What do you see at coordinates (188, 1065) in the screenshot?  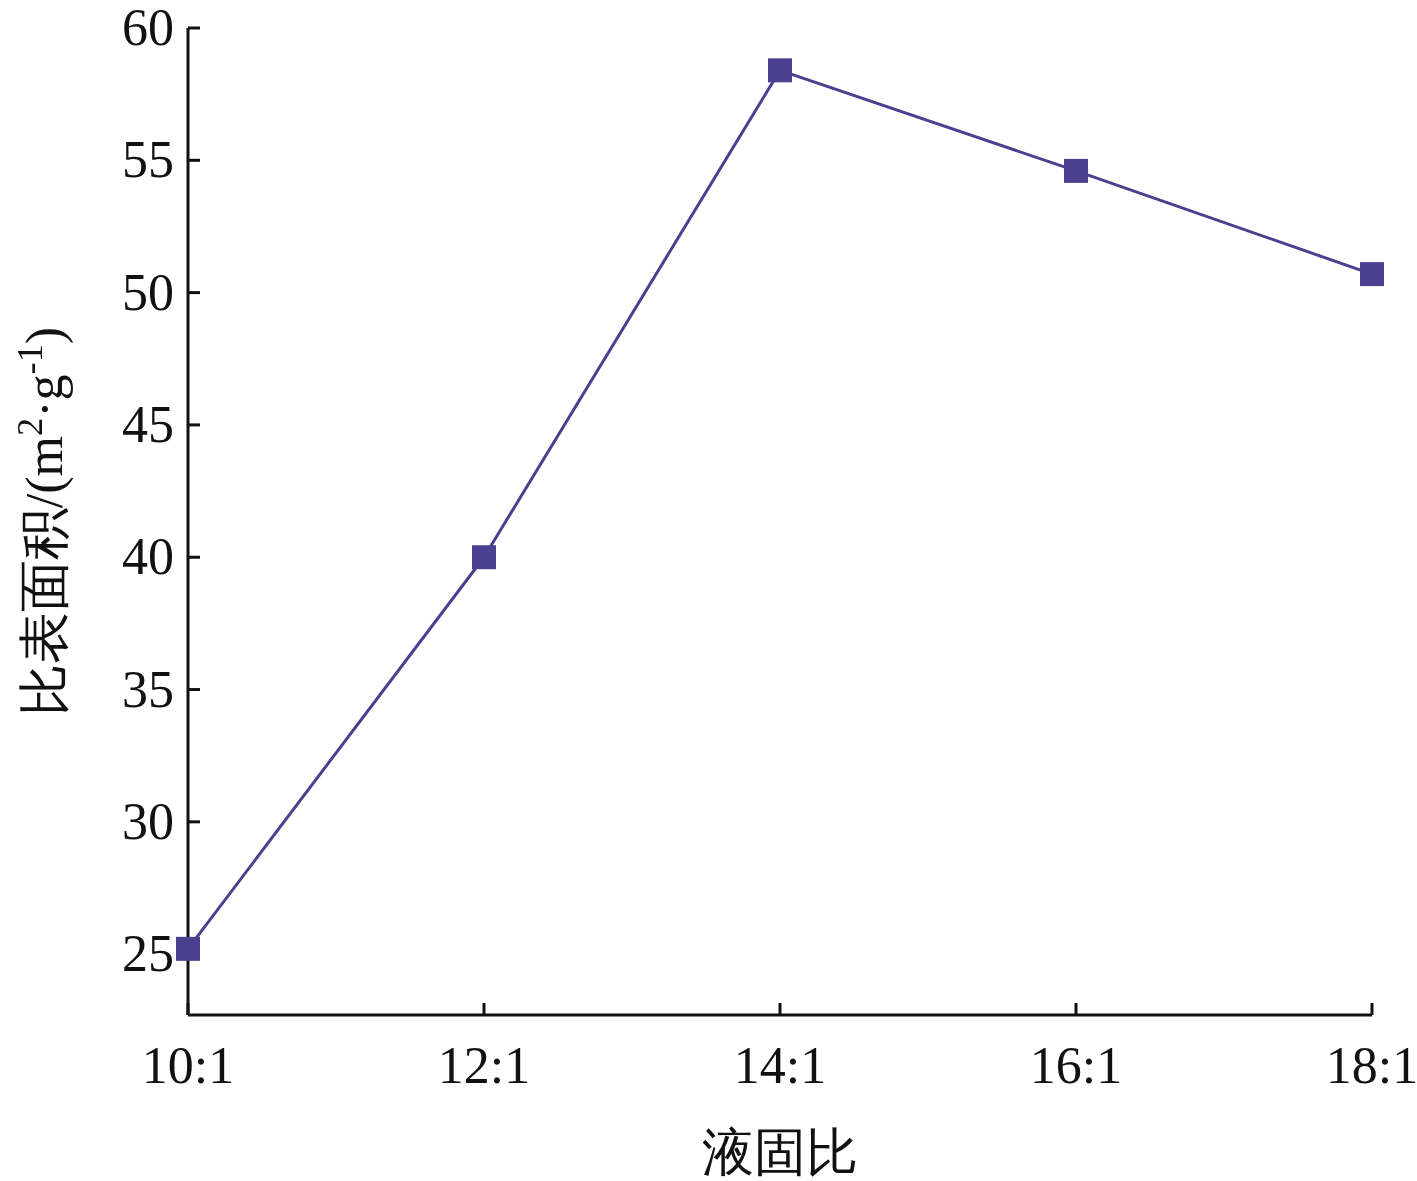 I see `x-tick-label: 10:1` at bounding box center [188, 1065].